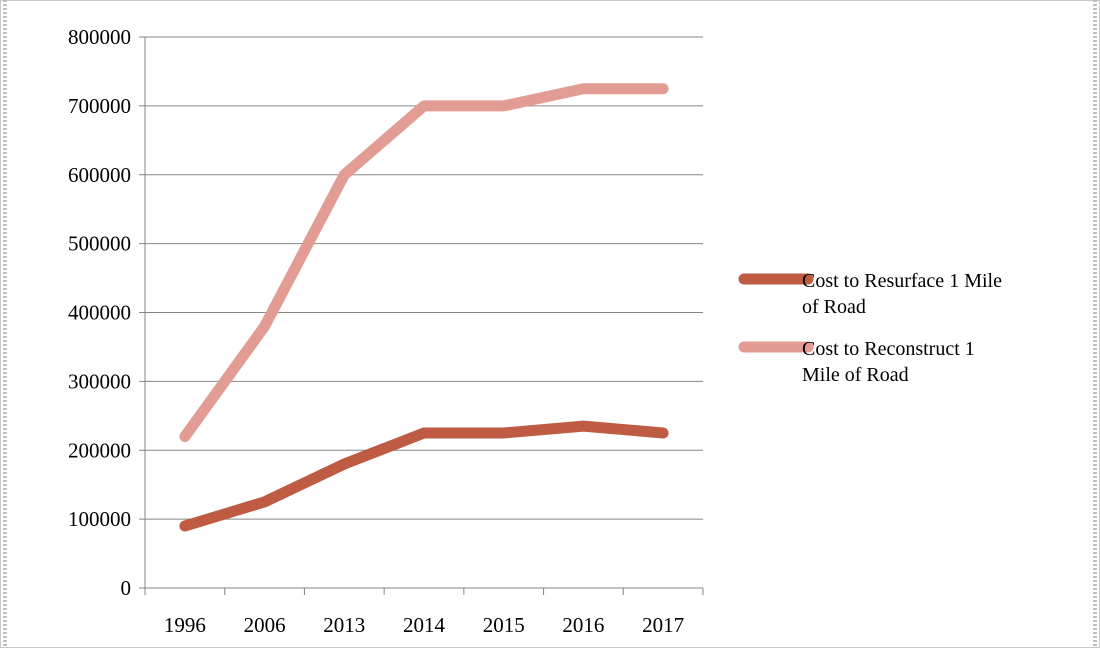 Image resolution: width=1100 pixels, height=648 pixels. What do you see at coordinates (902, 281) in the screenshot?
I see `legend-label-line: Cost to Resurface 1 Mile` at bounding box center [902, 281].